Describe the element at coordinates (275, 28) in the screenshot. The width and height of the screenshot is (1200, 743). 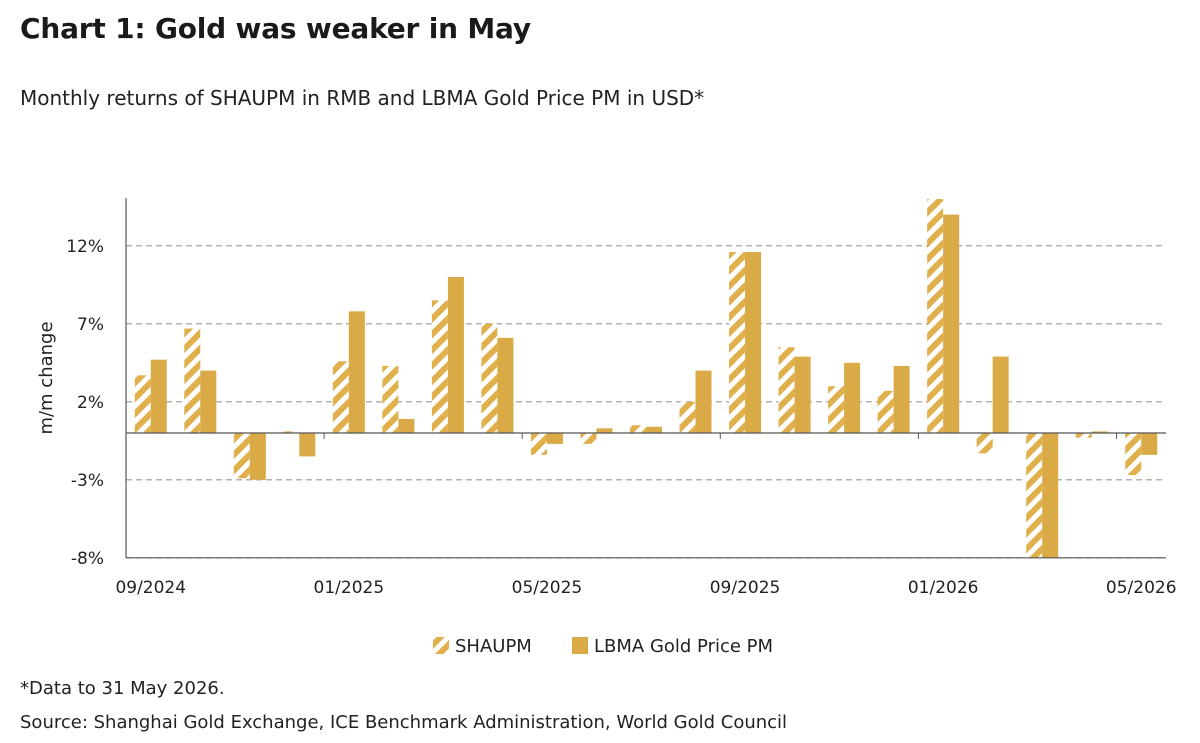
I see `chart-title: Chart 1: Gold was weaker in May` at that location.